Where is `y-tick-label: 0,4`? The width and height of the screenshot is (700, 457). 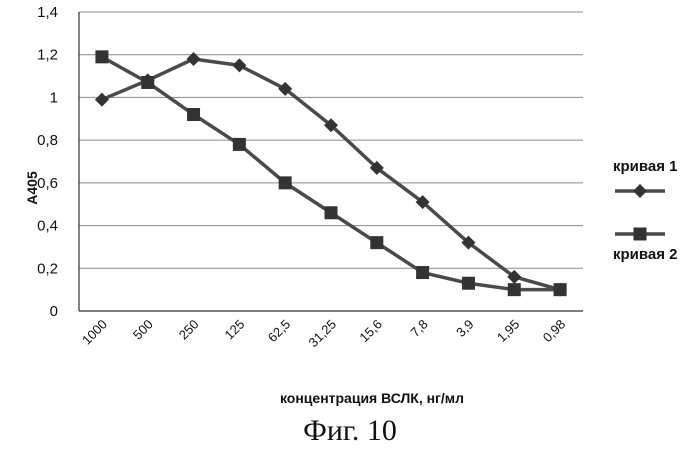 y-tick-label: 0,4 is located at coordinates (47, 226).